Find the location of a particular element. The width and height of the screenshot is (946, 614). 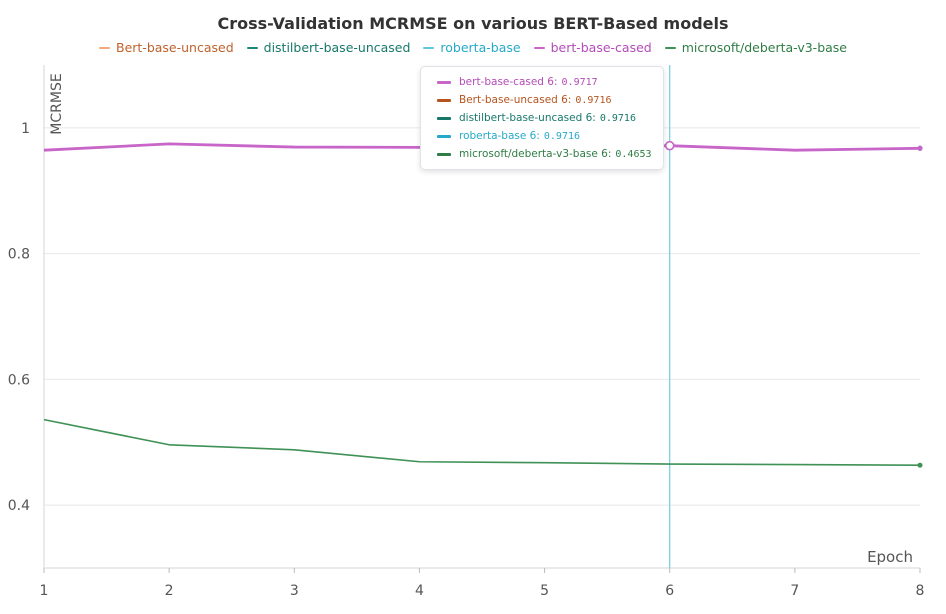

legend-item: roberta-base is located at coordinates (472, 47).